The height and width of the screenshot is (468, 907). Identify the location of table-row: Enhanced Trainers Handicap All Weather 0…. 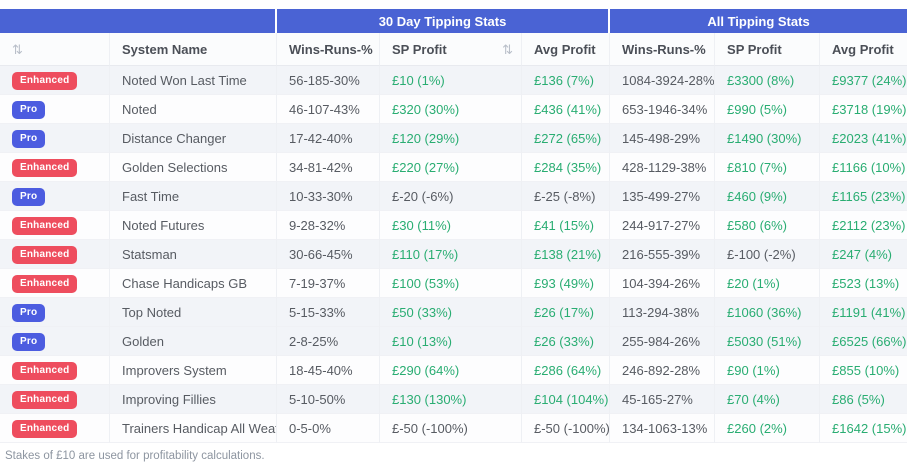
(453, 428).